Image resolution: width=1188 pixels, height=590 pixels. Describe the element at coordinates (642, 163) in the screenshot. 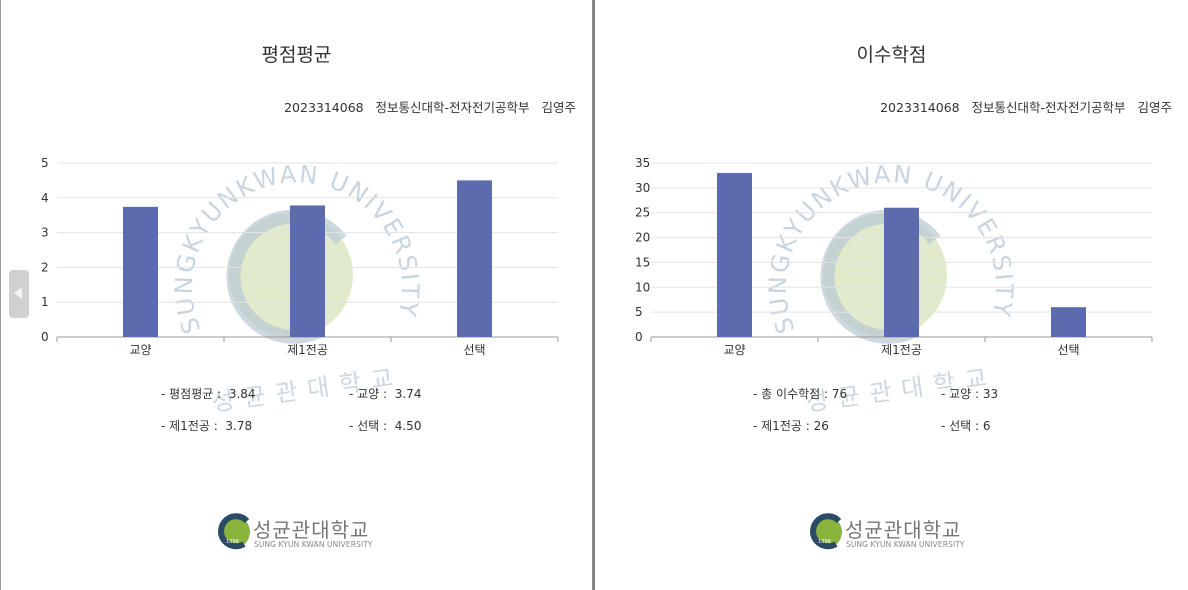

I see `y-tick-label: 35` at that location.